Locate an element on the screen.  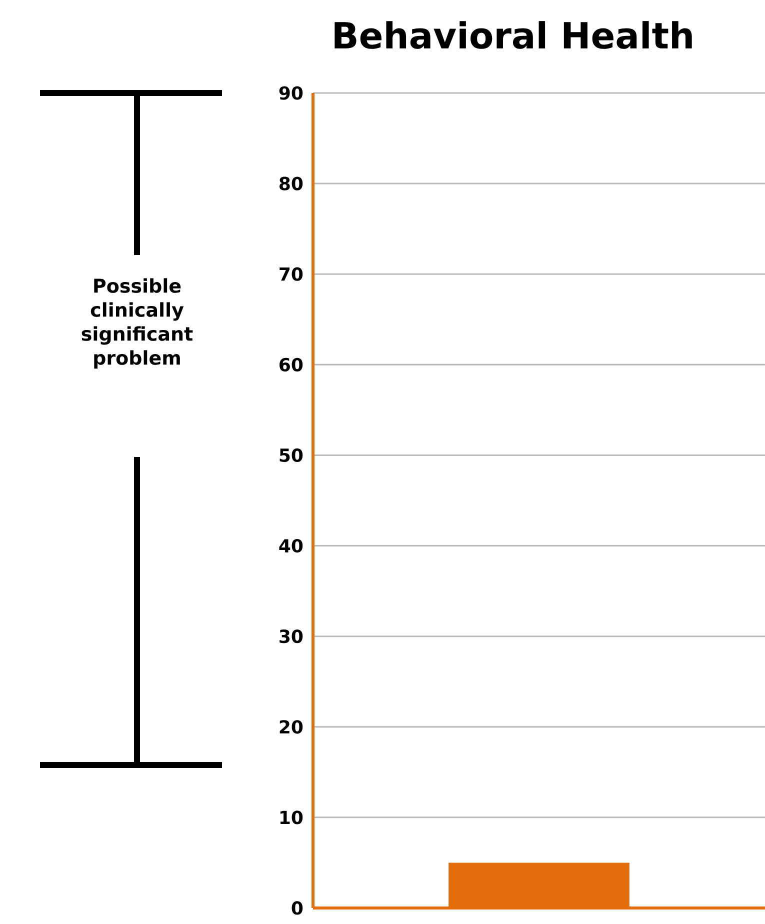
y-tick-label: 60 is located at coordinates (291, 365).